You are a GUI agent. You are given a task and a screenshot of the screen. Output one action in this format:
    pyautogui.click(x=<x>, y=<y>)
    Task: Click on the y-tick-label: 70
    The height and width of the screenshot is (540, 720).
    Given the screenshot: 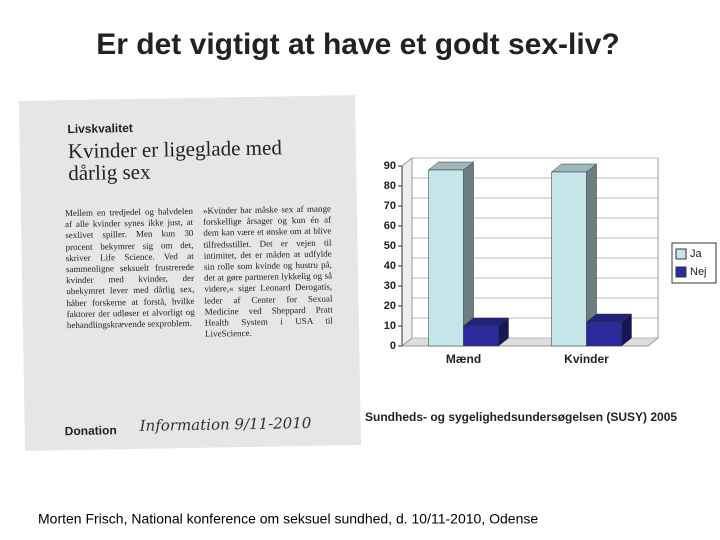 What is the action you would take?
    pyautogui.click(x=390, y=206)
    